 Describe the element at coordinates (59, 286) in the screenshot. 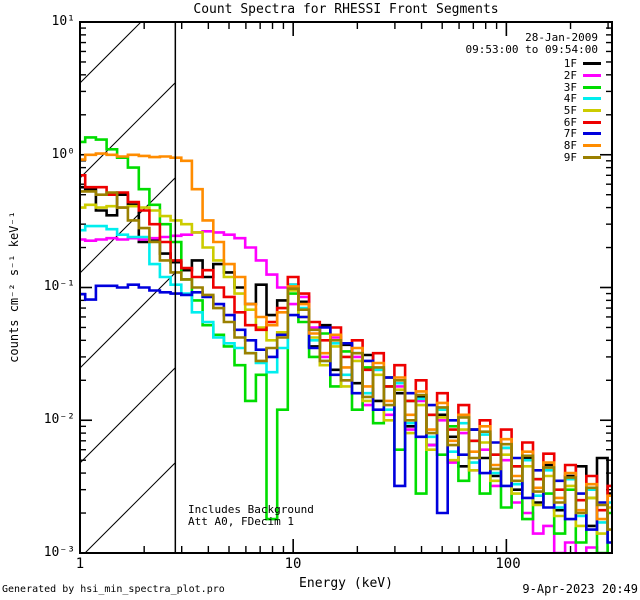

I see `y-tick-label-10e-1: 10⁻¹` at that location.